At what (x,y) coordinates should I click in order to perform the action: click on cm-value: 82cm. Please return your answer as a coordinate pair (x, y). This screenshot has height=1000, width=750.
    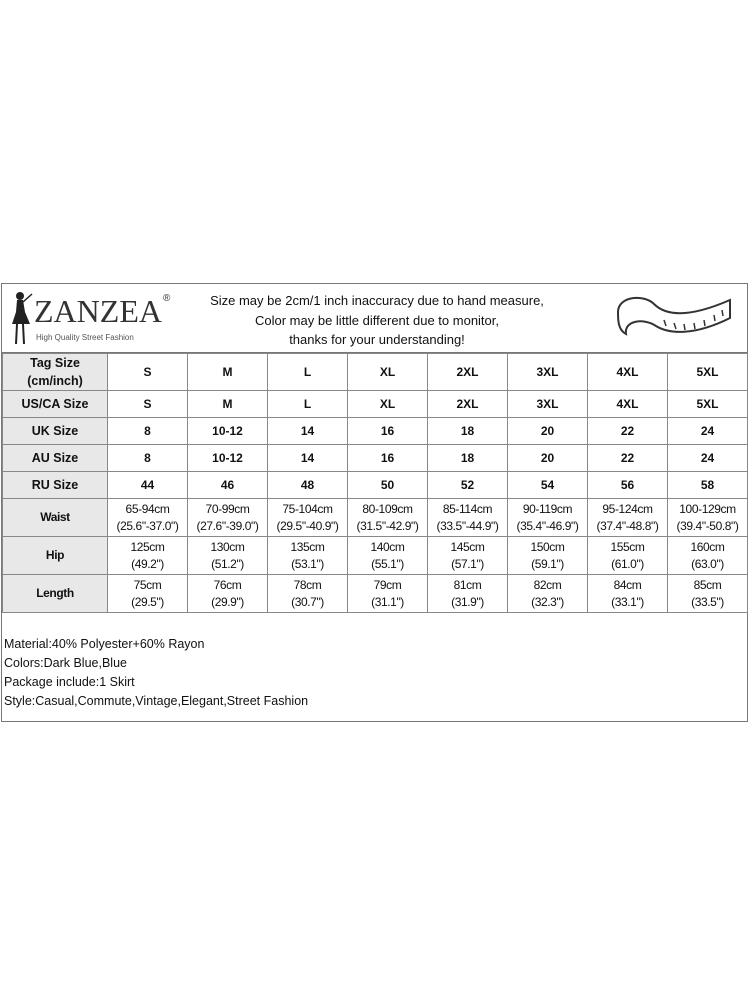
    Looking at the image, I should click on (547, 584).